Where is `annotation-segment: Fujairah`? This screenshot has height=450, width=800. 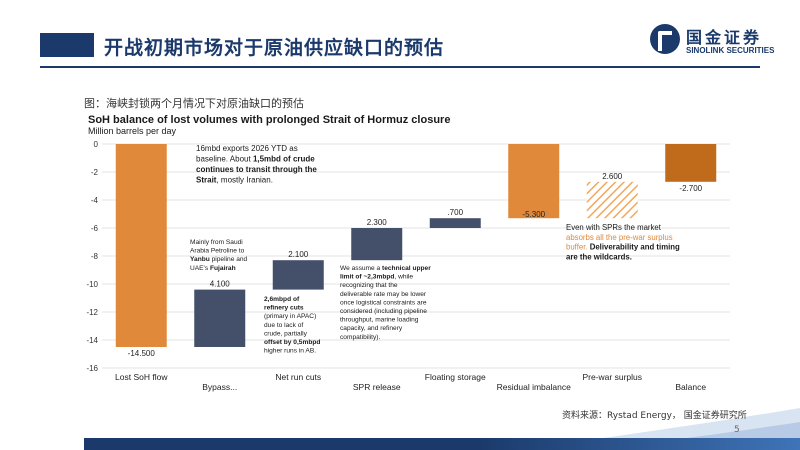
annotation-segment: Fujairah is located at coordinates (223, 268).